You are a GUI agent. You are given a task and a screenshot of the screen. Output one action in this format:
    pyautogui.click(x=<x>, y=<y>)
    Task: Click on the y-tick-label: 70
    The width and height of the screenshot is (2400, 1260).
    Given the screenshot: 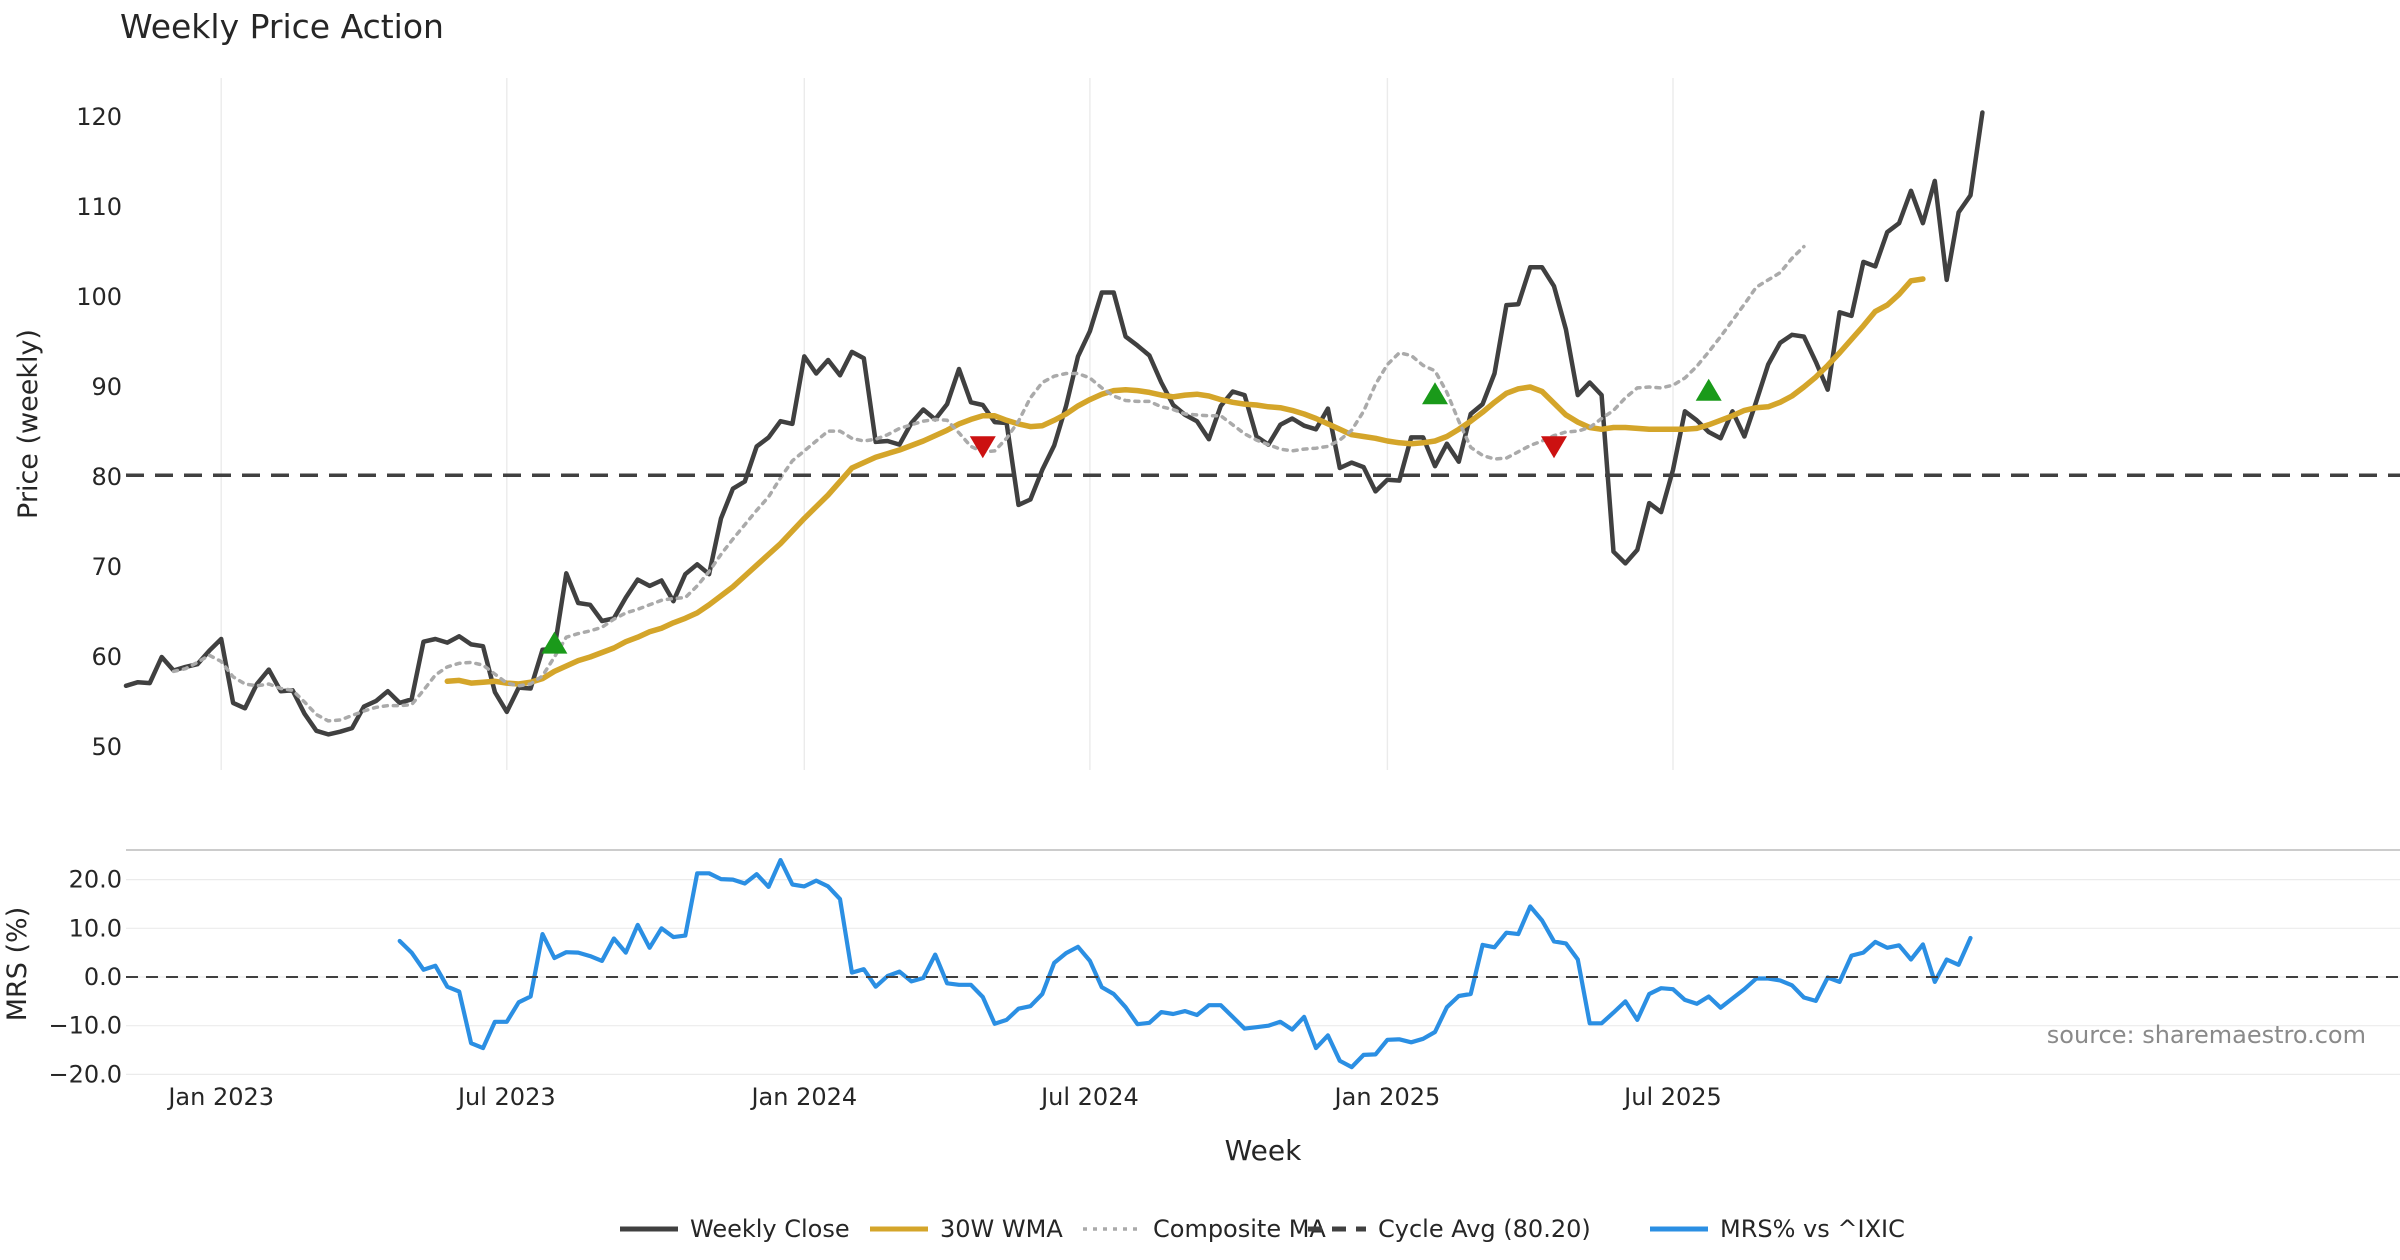 What is the action you would take?
    pyautogui.click(x=106, y=567)
    